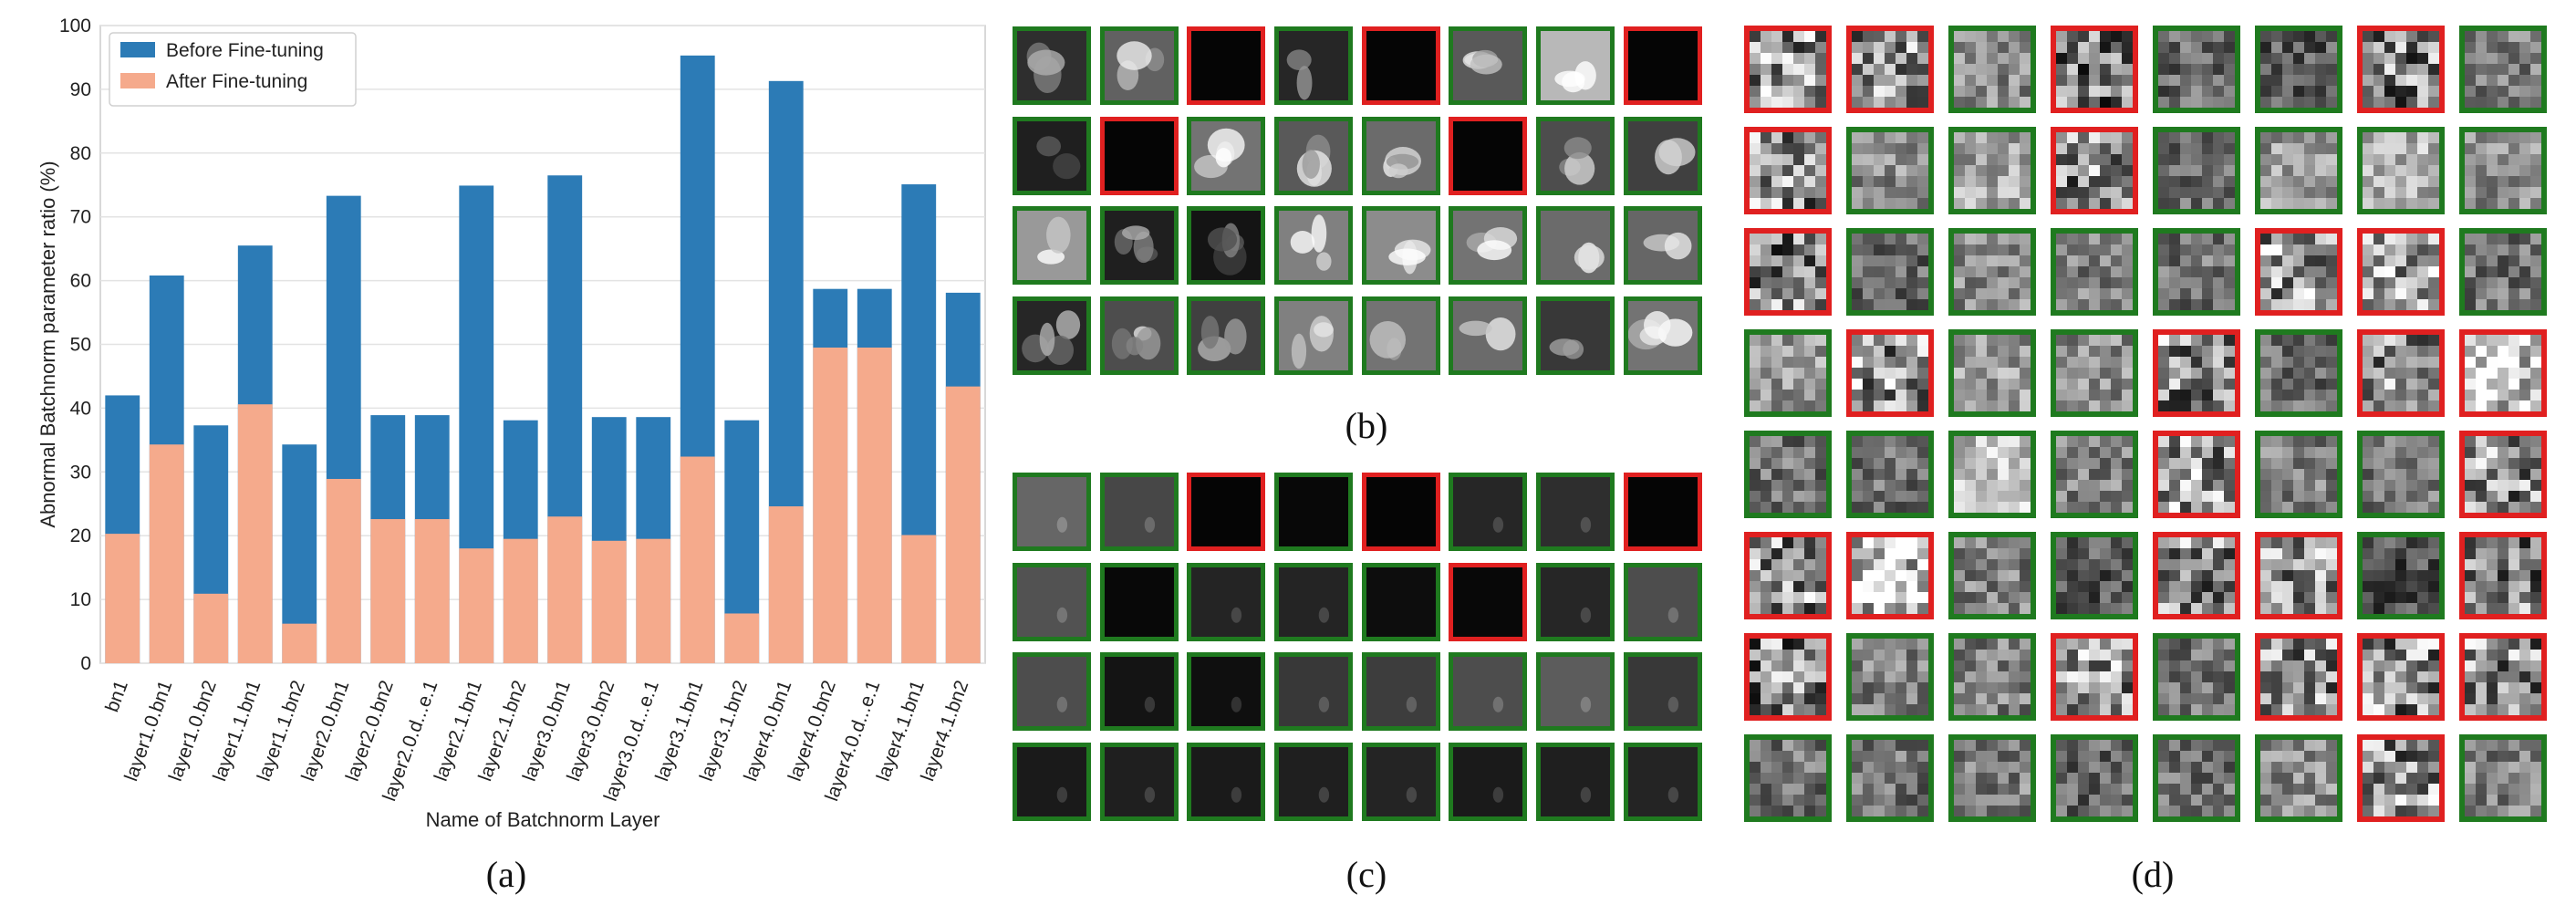 This screenshot has height=915, width=2576. What do you see at coordinates (1357, 201) in the screenshot?
I see `feature-map-grid-b` at bounding box center [1357, 201].